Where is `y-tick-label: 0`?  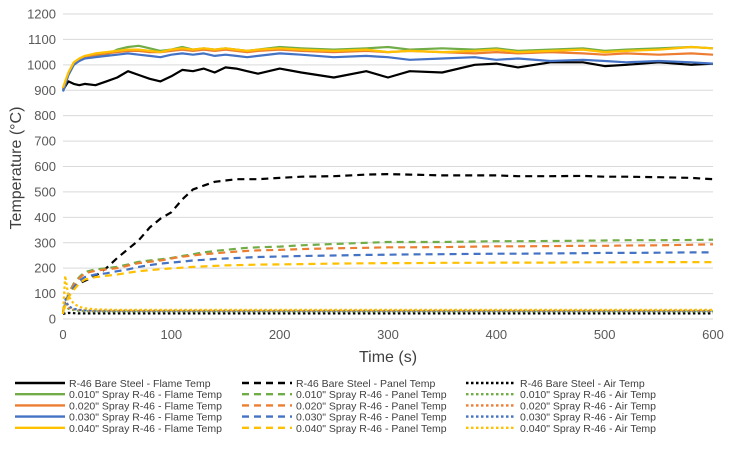
y-tick-label: 0 is located at coordinates (52, 319).